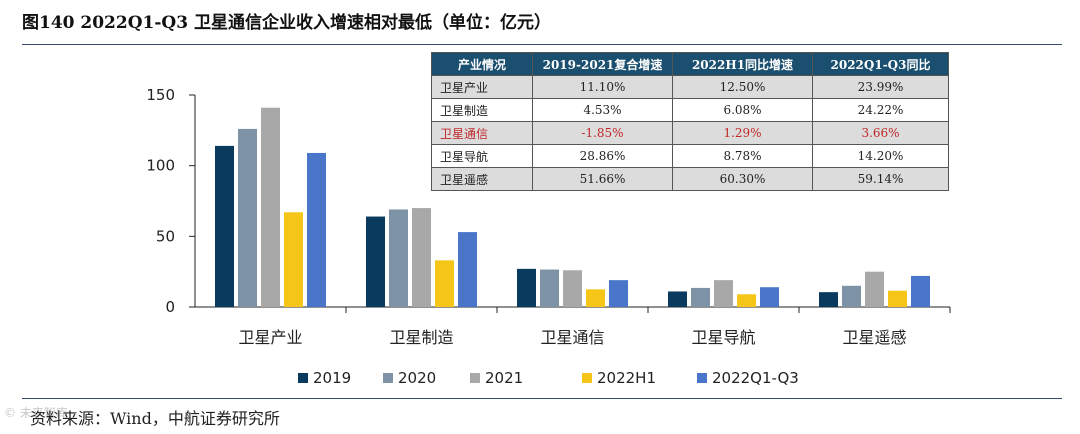 Image resolution: width=1080 pixels, height=434 pixels. Describe the element at coordinates (602, 64) in the screenshot. I see `table-header: 2019-2021复合增速` at that location.